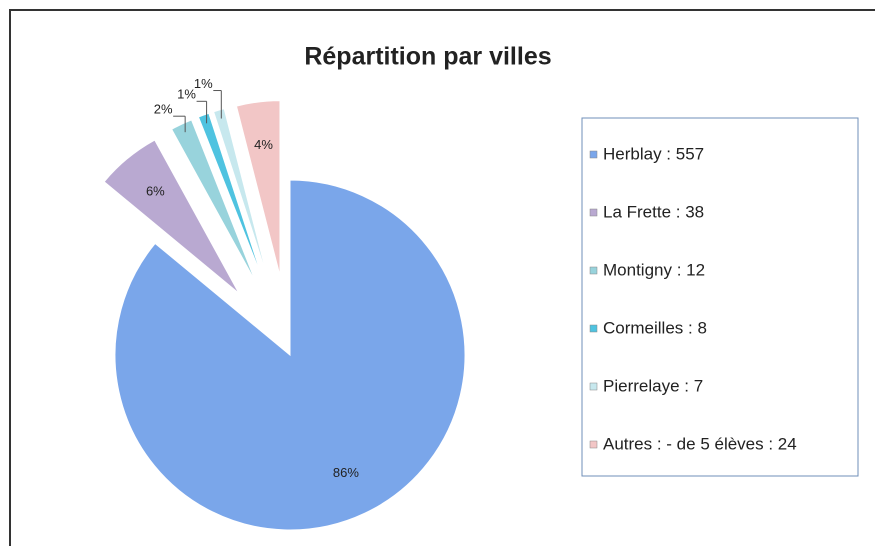 The width and height of the screenshot is (875, 546). What do you see at coordinates (654, 269) in the screenshot?
I see `legend-label: Montigny : 12` at bounding box center [654, 269].